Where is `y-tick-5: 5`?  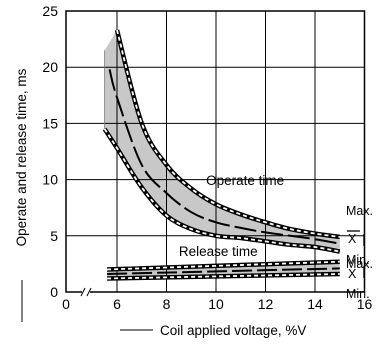
y-tick-5: 5 is located at coordinates (54, 236).